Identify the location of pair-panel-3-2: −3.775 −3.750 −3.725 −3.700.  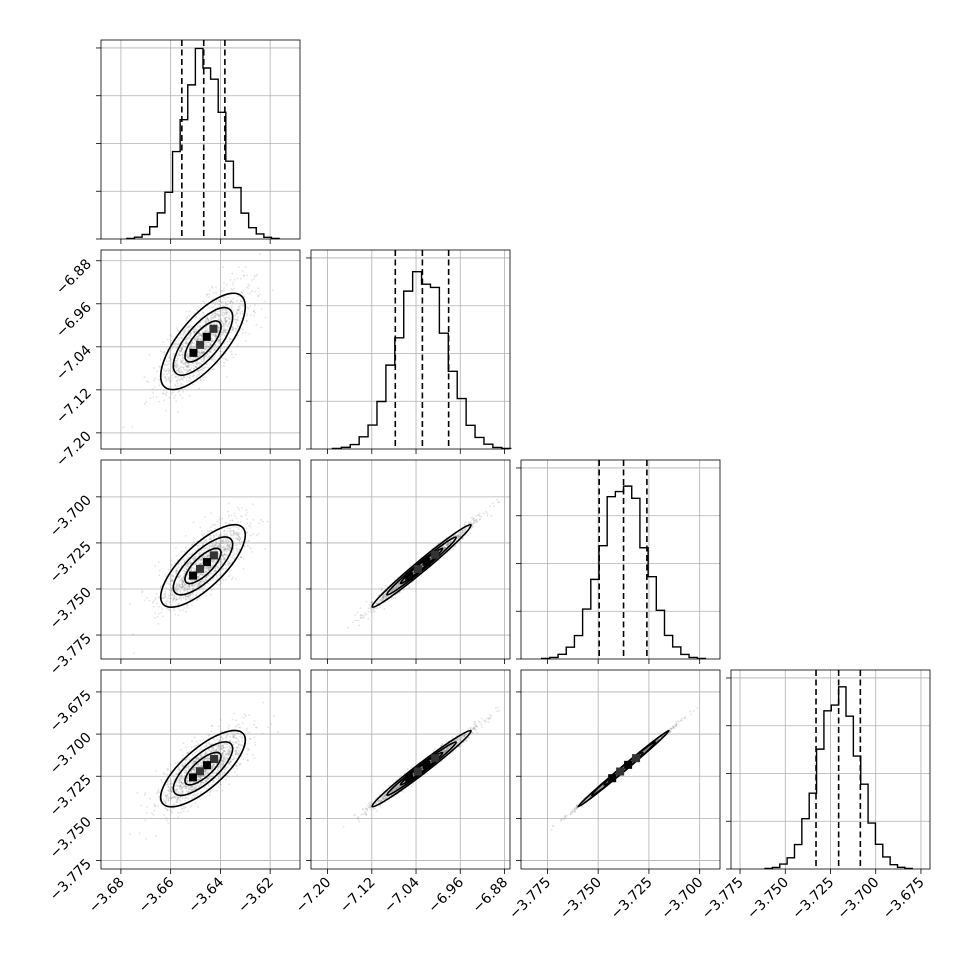
(613, 796).